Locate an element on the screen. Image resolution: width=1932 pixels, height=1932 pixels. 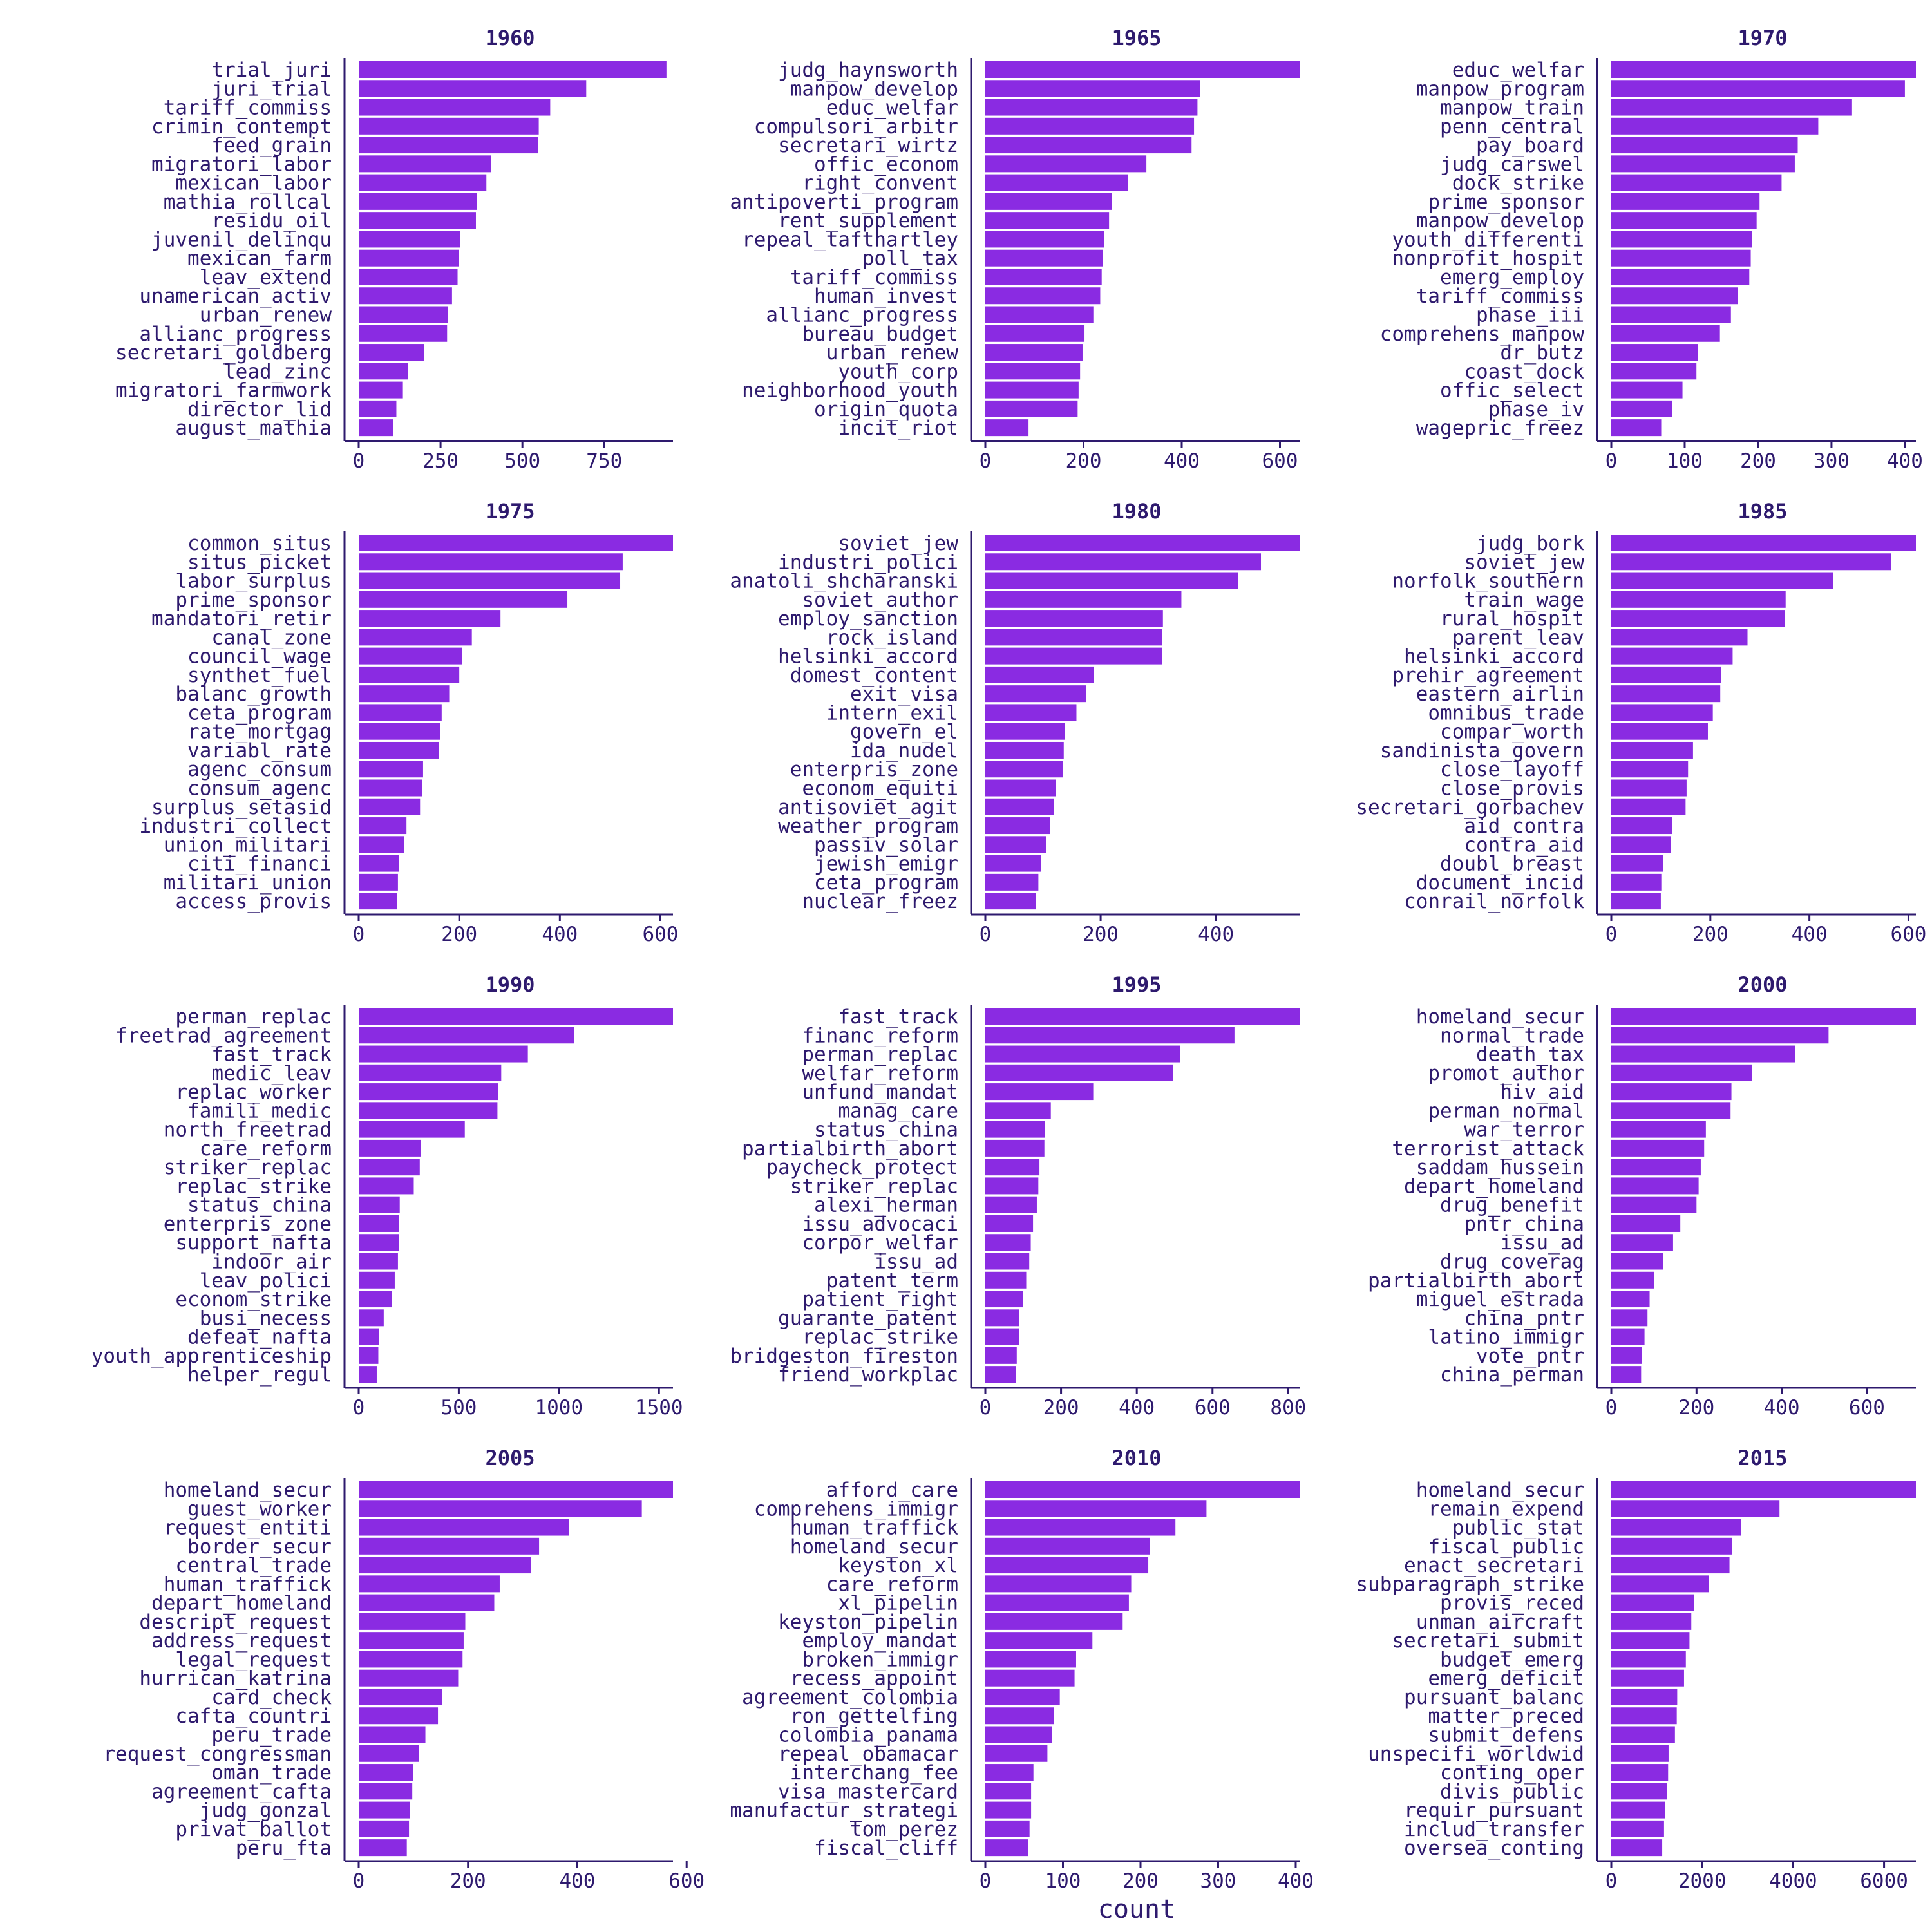
category-label: broken_immigr is located at coordinates (880, 1659).